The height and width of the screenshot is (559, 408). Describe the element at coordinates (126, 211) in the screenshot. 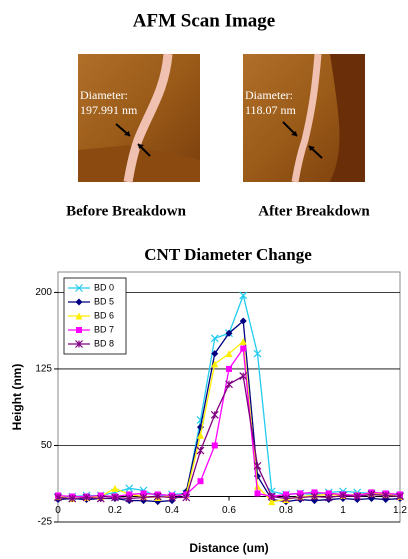

I see `caption: Before Breakdown` at that location.